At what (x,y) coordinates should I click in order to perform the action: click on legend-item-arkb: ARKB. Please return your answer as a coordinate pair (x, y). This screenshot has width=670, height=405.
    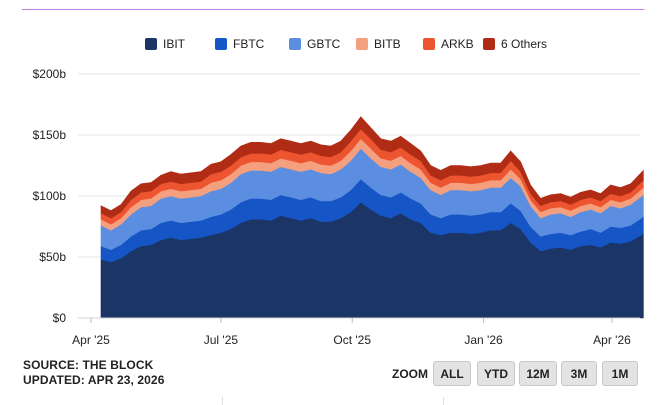
    Looking at the image, I should click on (448, 44).